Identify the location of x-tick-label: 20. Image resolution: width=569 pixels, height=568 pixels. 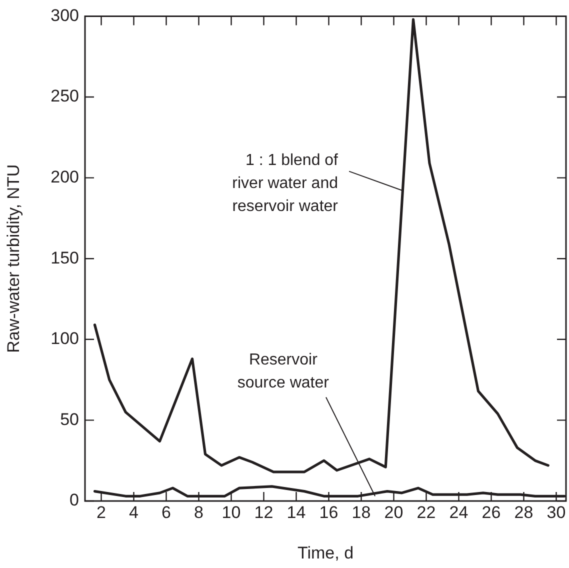
(394, 512).